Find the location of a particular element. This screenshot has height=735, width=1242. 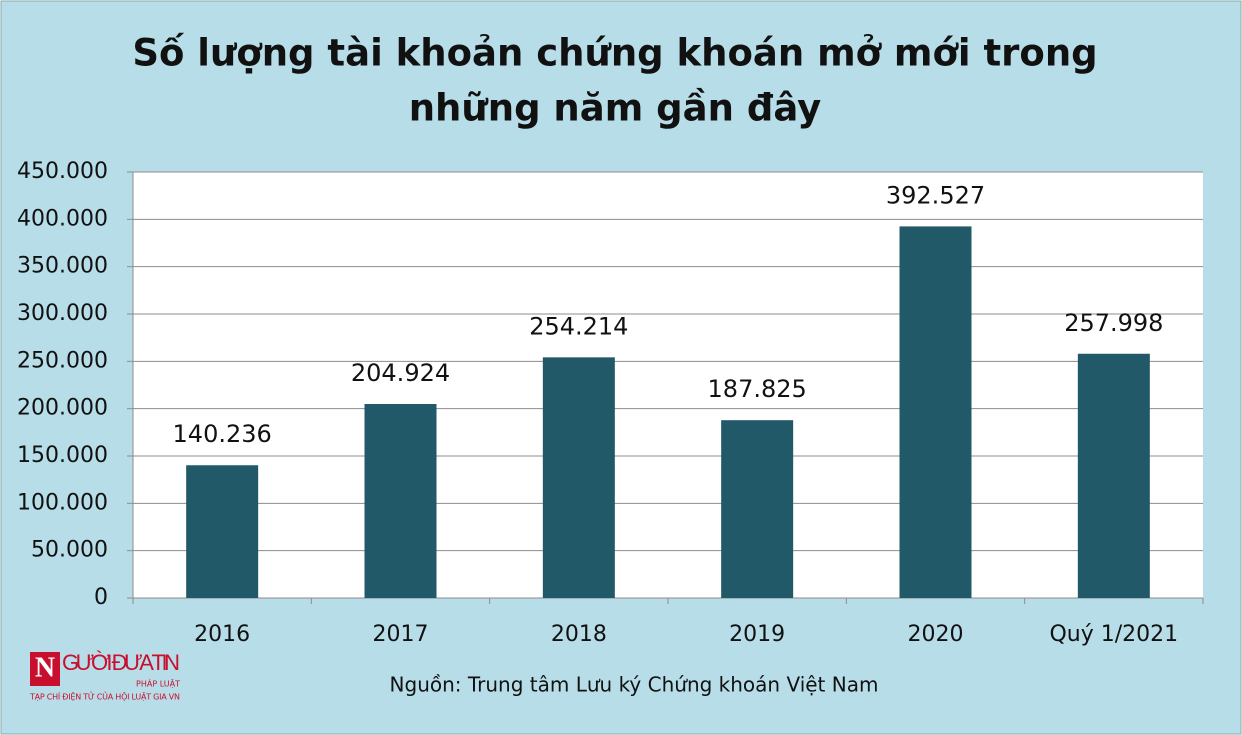

value-label: 204.924 is located at coordinates (400, 373).